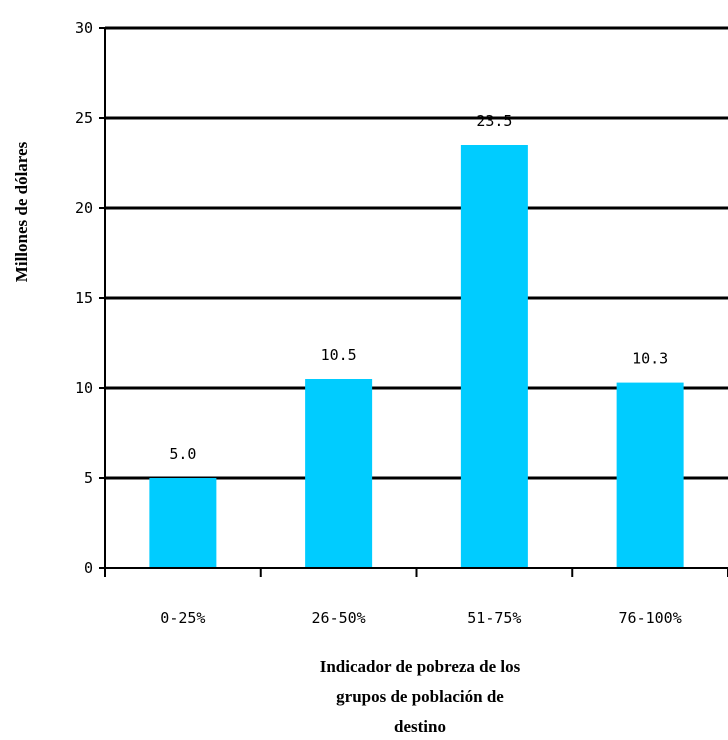  I want to click on x-axis-title-line-2: grupos de población de, so click(420, 696).